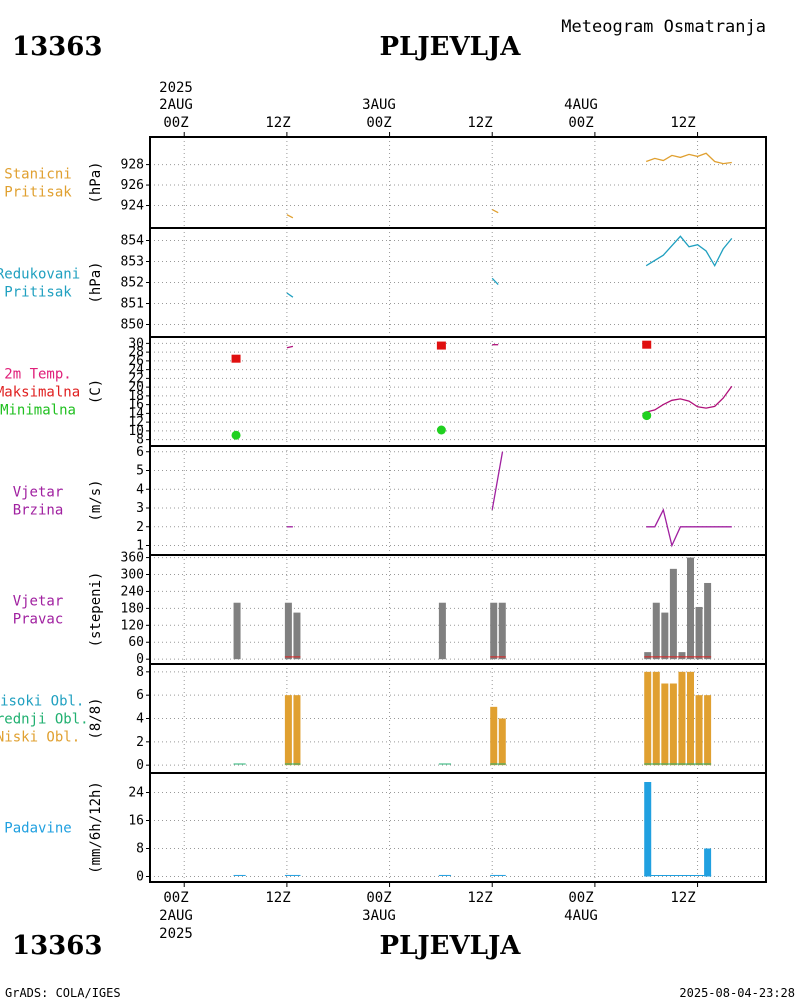 The height and width of the screenshot is (1000, 800). What do you see at coordinates (37, 375) in the screenshot?
I see `panel-title-line: 2m Temp.` at bounding box center [37, 375].